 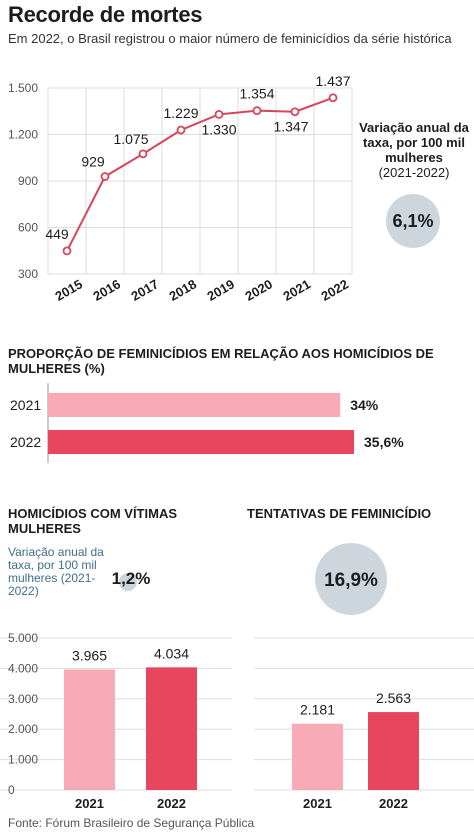 I want to click on y-tick-label: 2.000, so click(x=23, y=729).